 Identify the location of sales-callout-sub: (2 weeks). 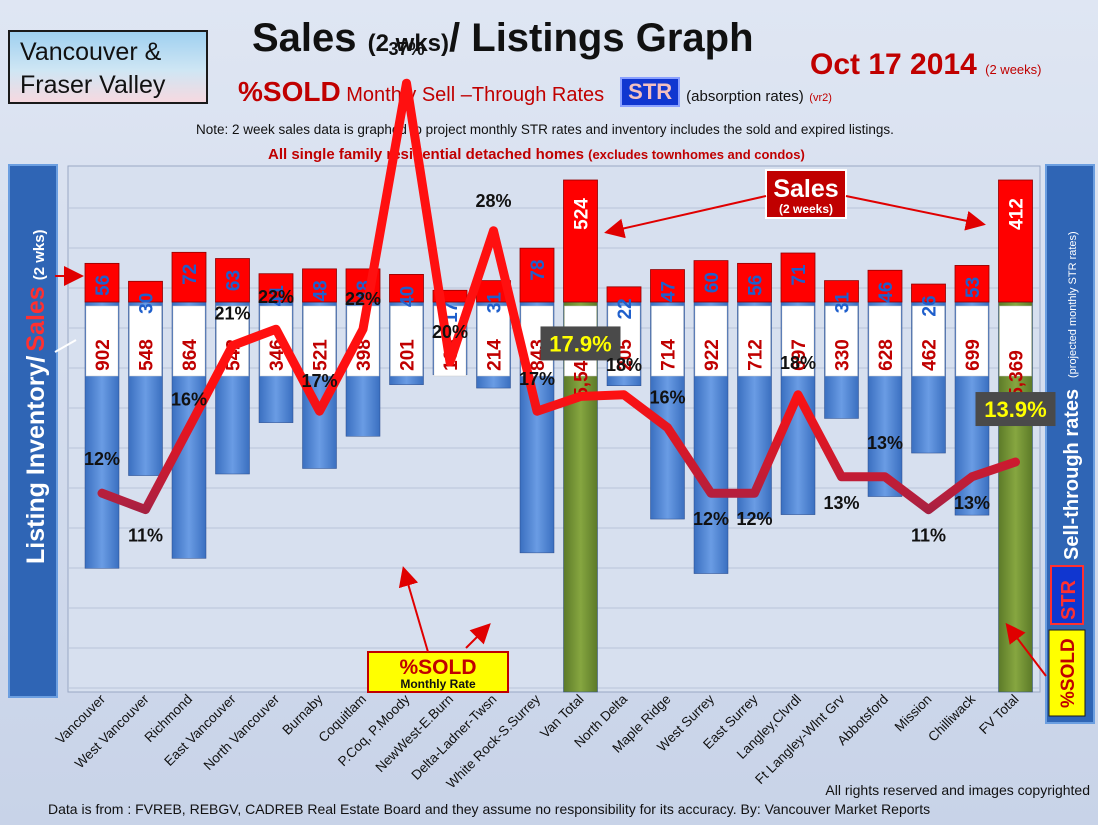
(806, 209).